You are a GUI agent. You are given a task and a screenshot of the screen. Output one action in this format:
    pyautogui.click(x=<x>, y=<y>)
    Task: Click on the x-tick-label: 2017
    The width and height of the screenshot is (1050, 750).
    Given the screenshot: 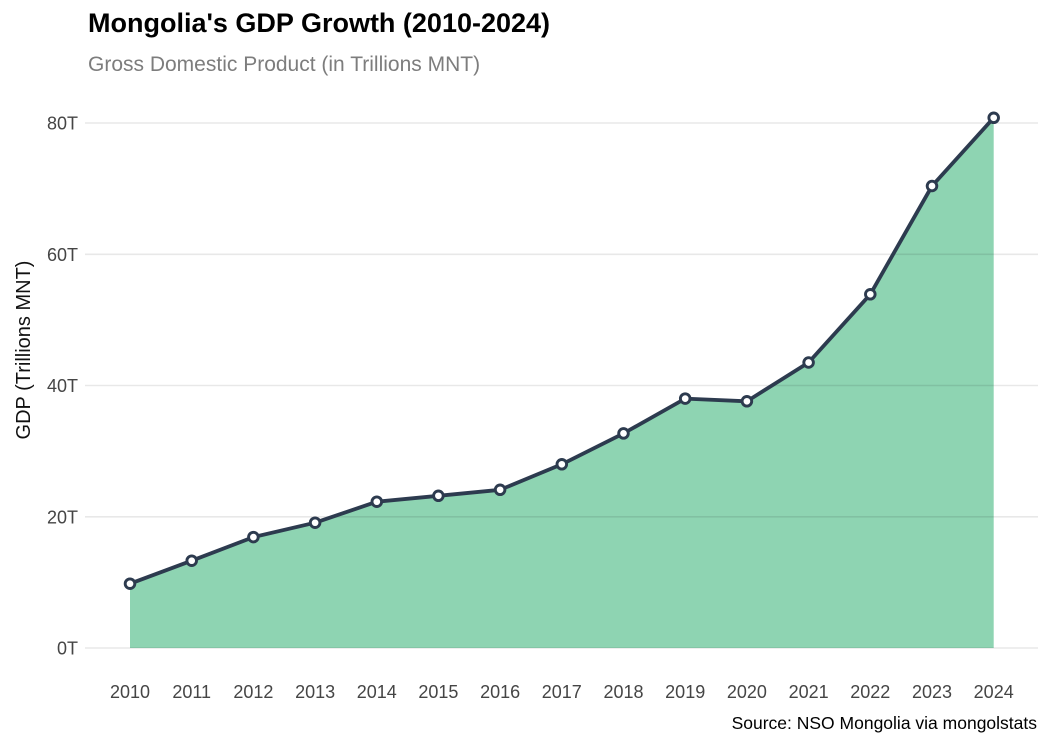 What is the action you would take?
    pyautogui.click(x=562, y=692)
    